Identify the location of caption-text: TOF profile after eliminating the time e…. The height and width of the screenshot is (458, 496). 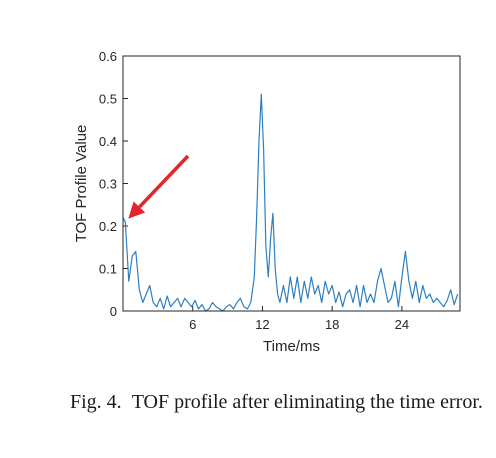
(307, 402).